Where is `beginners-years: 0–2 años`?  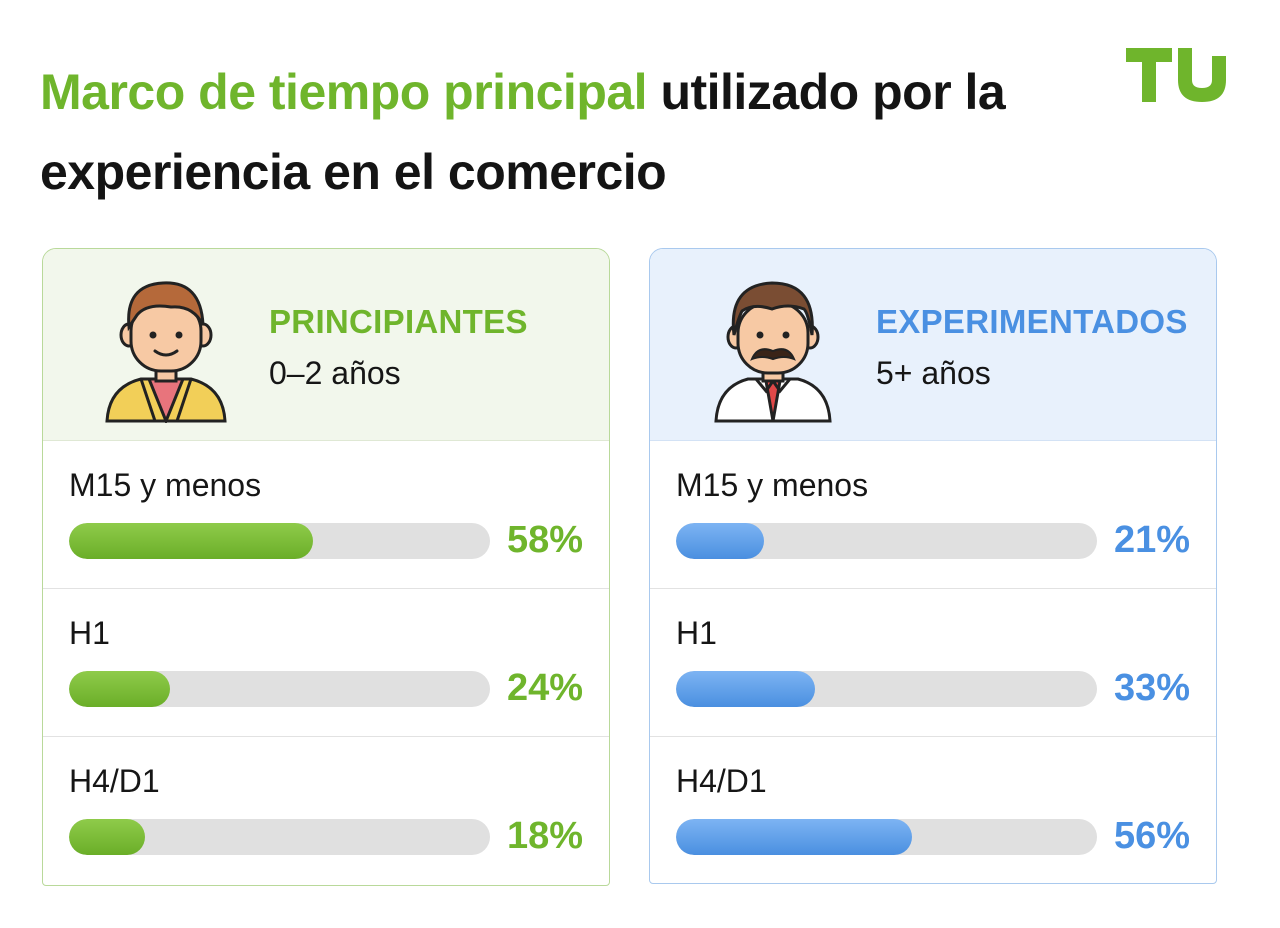 beginners-years: 0–2 años is located at coordinates (335, 373).